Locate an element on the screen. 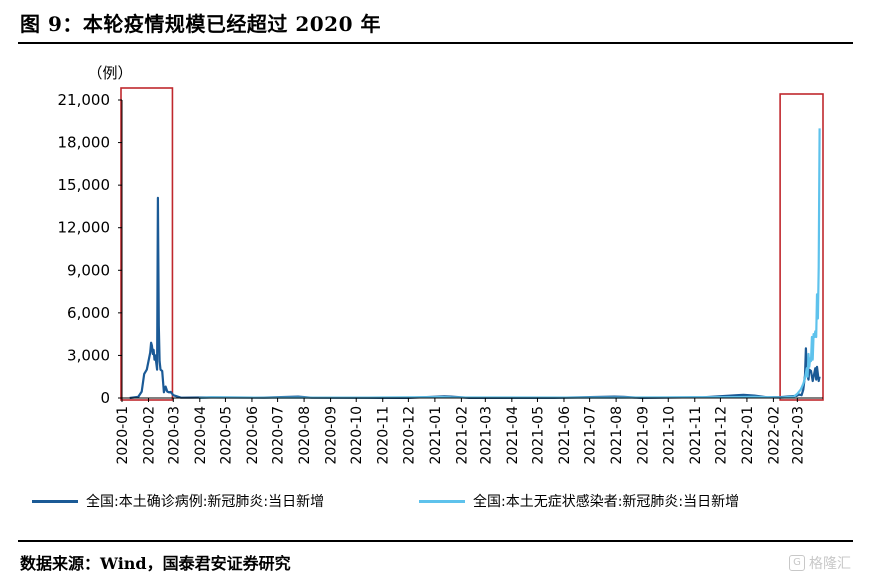 The width and height of the screenshot is (871, 579). x-tick-label: 2021-10 is located at coordinates (669, 435).